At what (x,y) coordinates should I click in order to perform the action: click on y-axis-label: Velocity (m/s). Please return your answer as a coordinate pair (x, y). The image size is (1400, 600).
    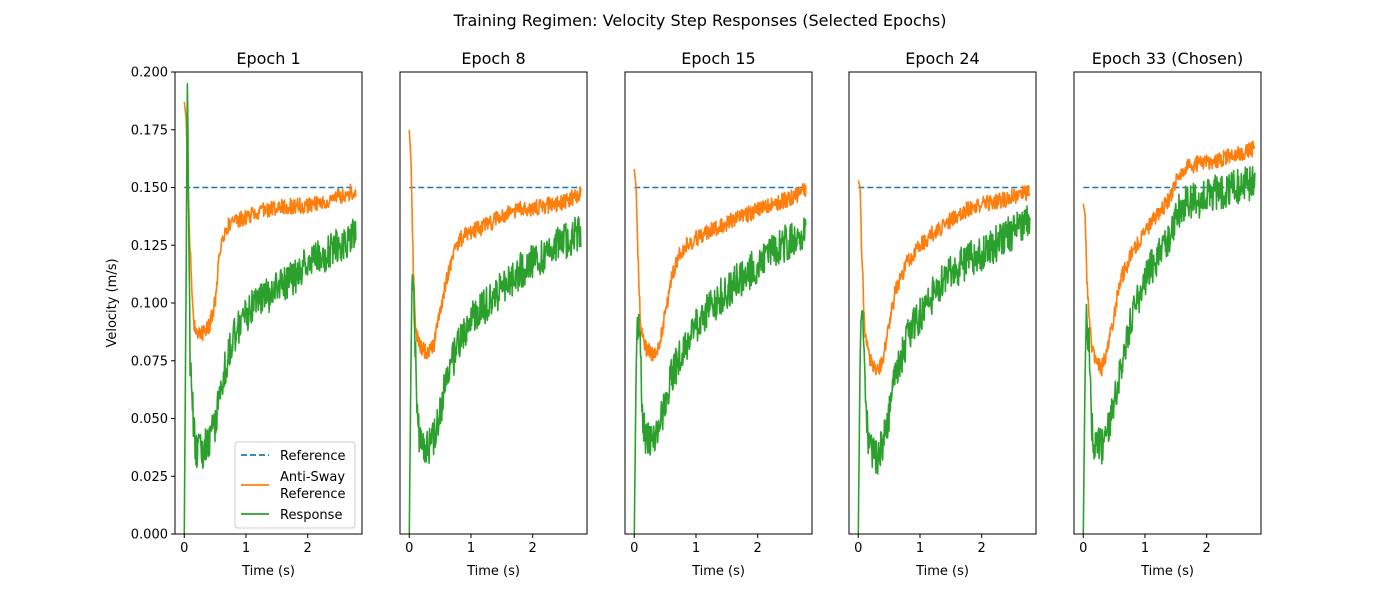
    Looking at the image, I should click on (112, 302).